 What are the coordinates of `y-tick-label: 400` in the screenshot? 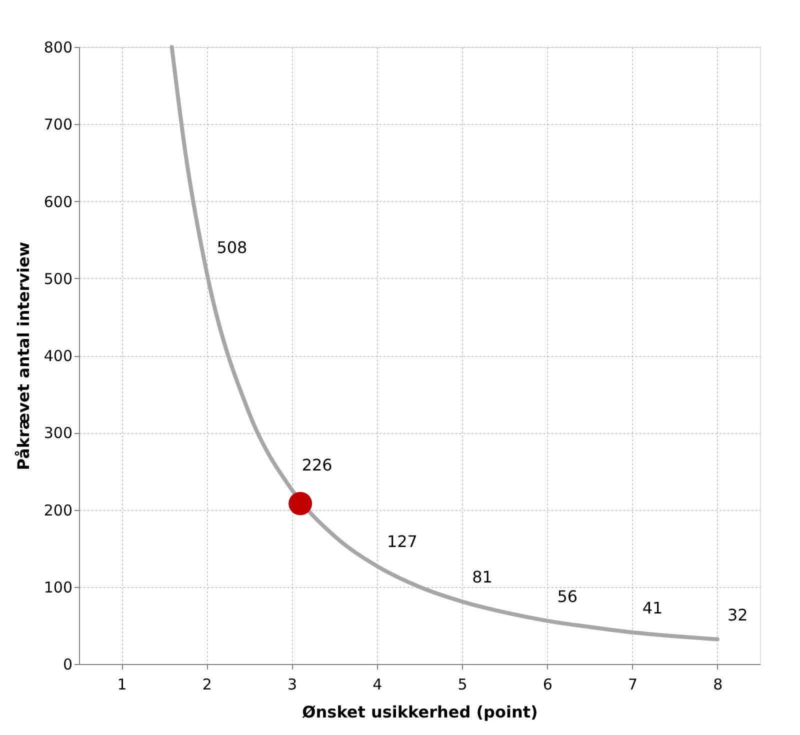 It's located at (58, 356).